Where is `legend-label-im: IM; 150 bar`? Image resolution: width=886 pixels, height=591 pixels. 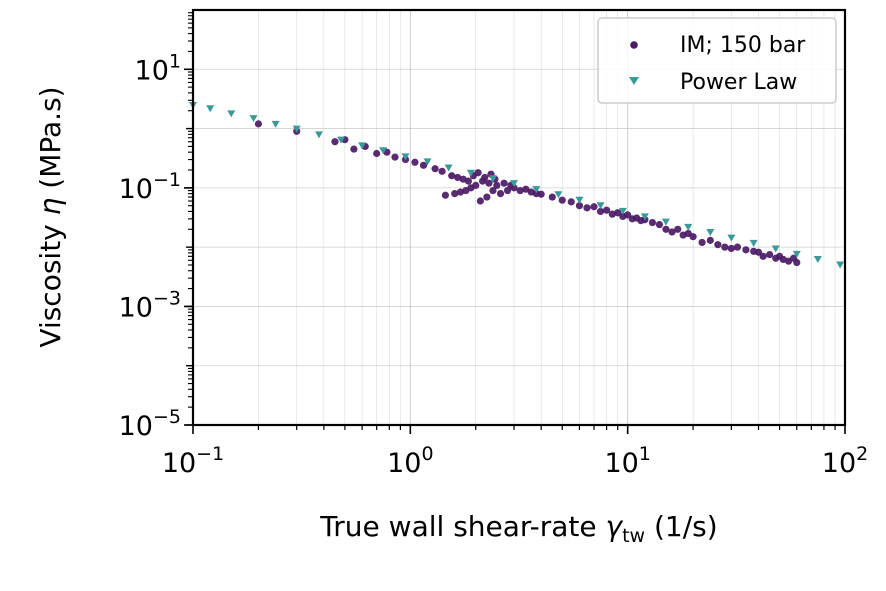 legend-label-im: IM; 150 bar is located at coordinates (743, 45).